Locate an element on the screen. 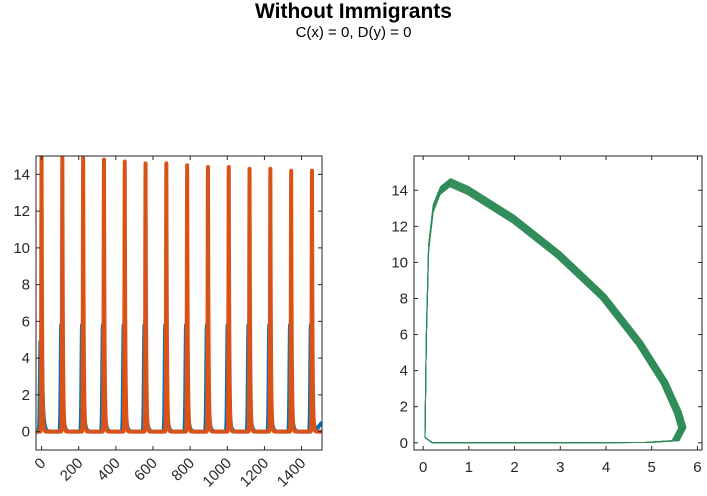 Image resolution: width=707 pixels, height=496 pixels. x-tick-label: 1 is located at coordinates (469, 467).